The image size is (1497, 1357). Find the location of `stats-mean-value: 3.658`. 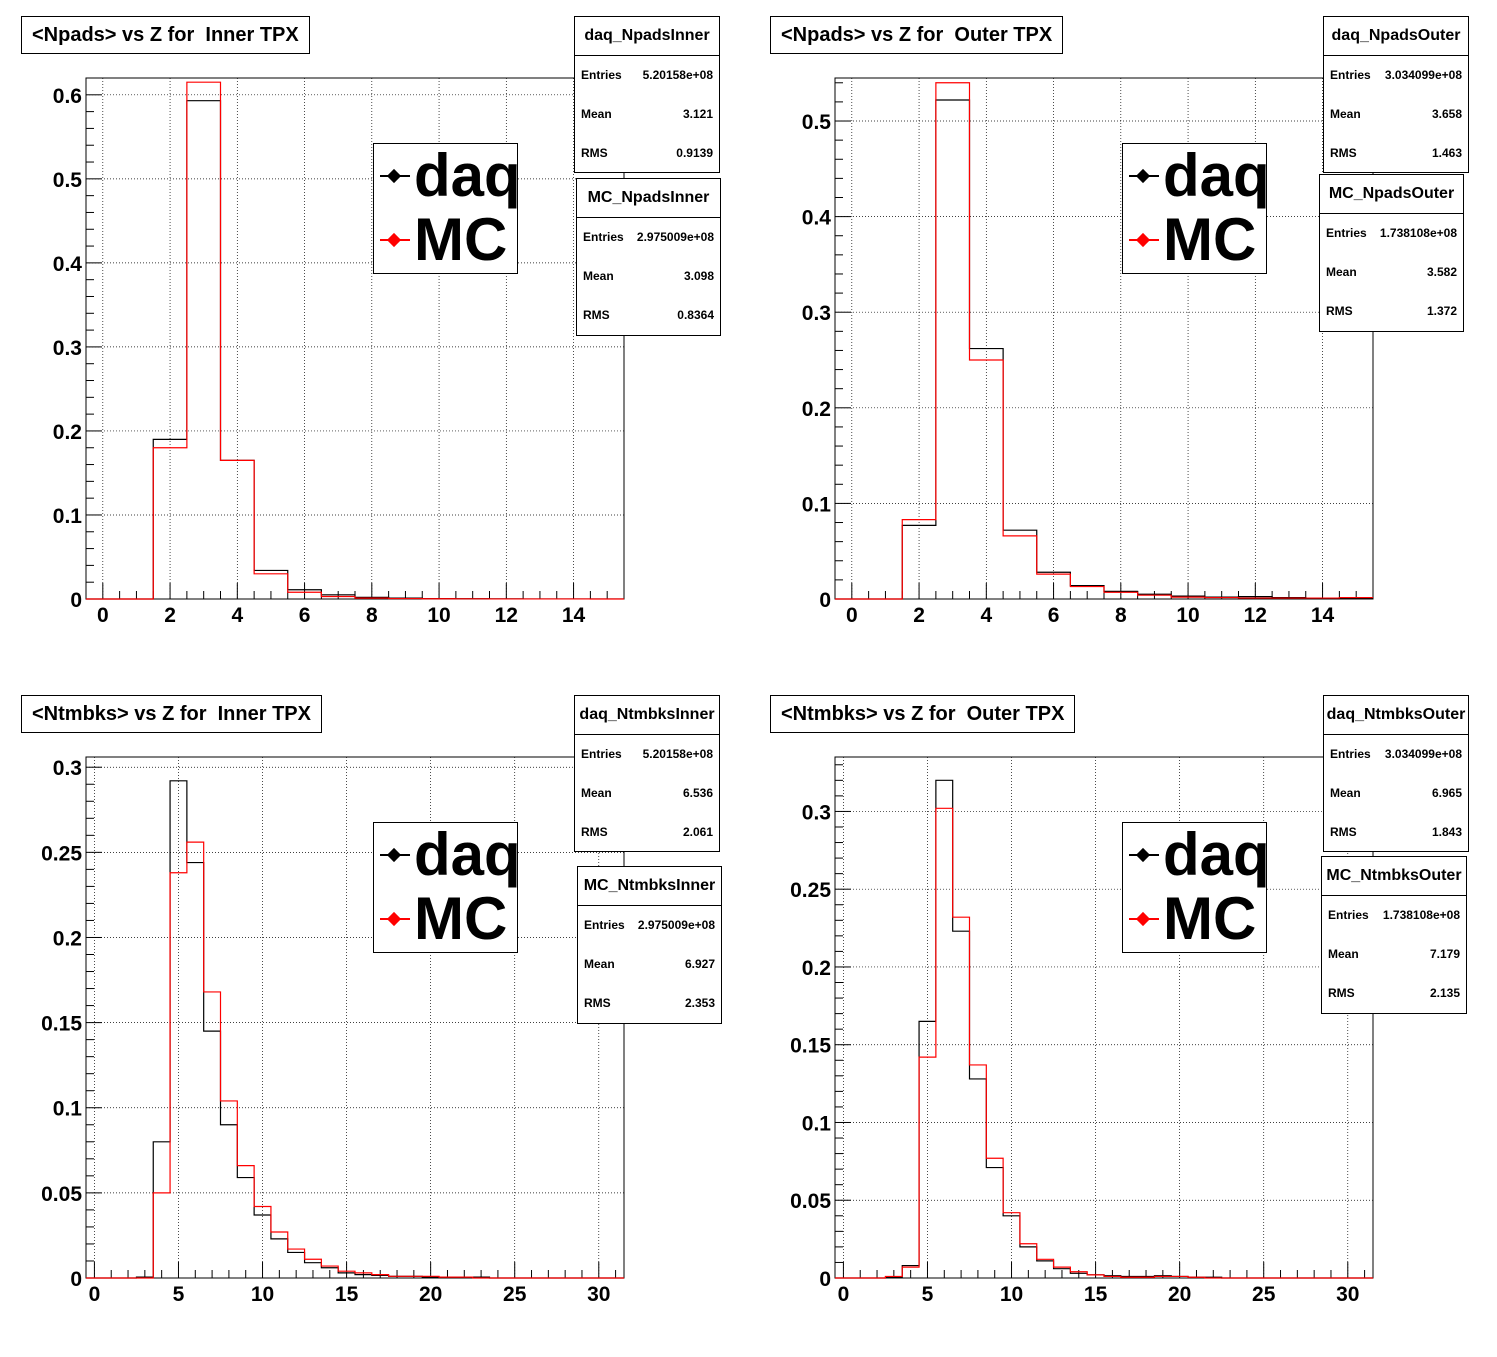

stats-mean-value: 3.658 is located at coordinates (1446, 114).